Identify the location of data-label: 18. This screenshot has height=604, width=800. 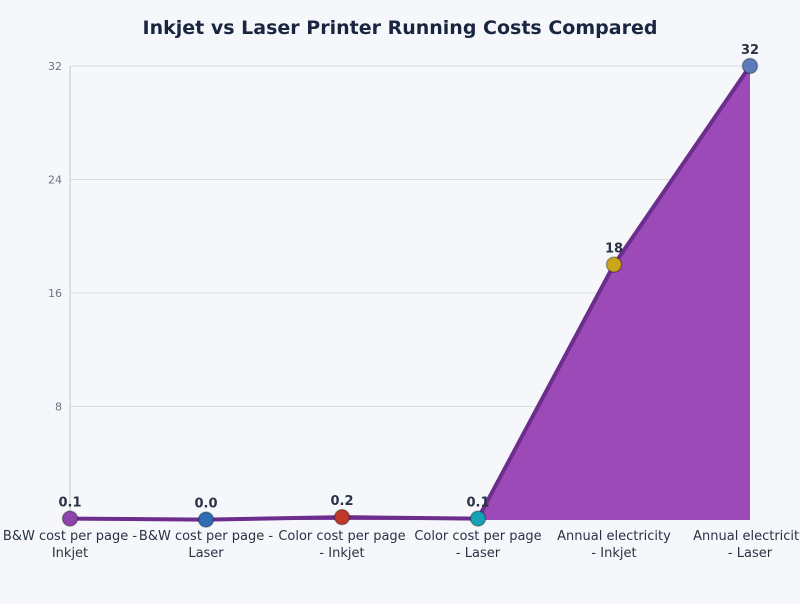
(614, 249).